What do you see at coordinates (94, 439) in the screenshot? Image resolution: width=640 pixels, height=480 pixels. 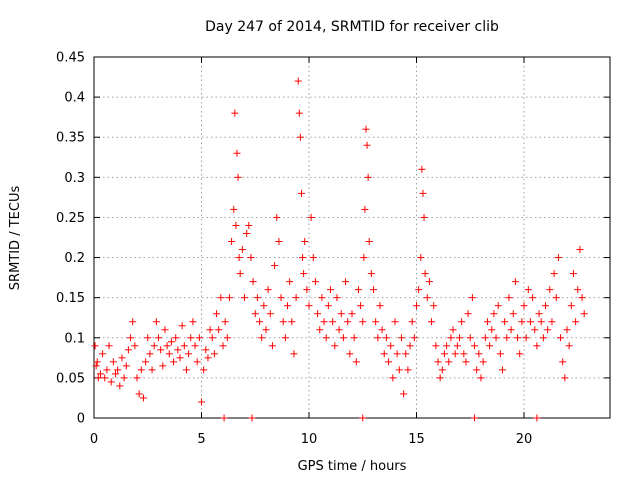 I see `x-tick-label: 0` at bounding box center [94, 439].